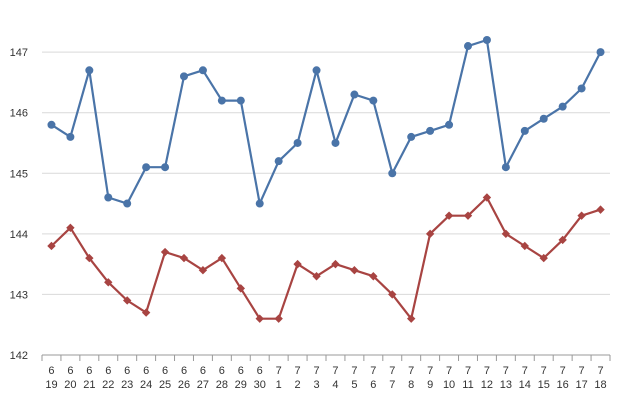 This screenshot has height=400, width=640. Describe the element at coordinates (260, 385) in the screenshot. I see `x-tick-label-day: 30` at that location.